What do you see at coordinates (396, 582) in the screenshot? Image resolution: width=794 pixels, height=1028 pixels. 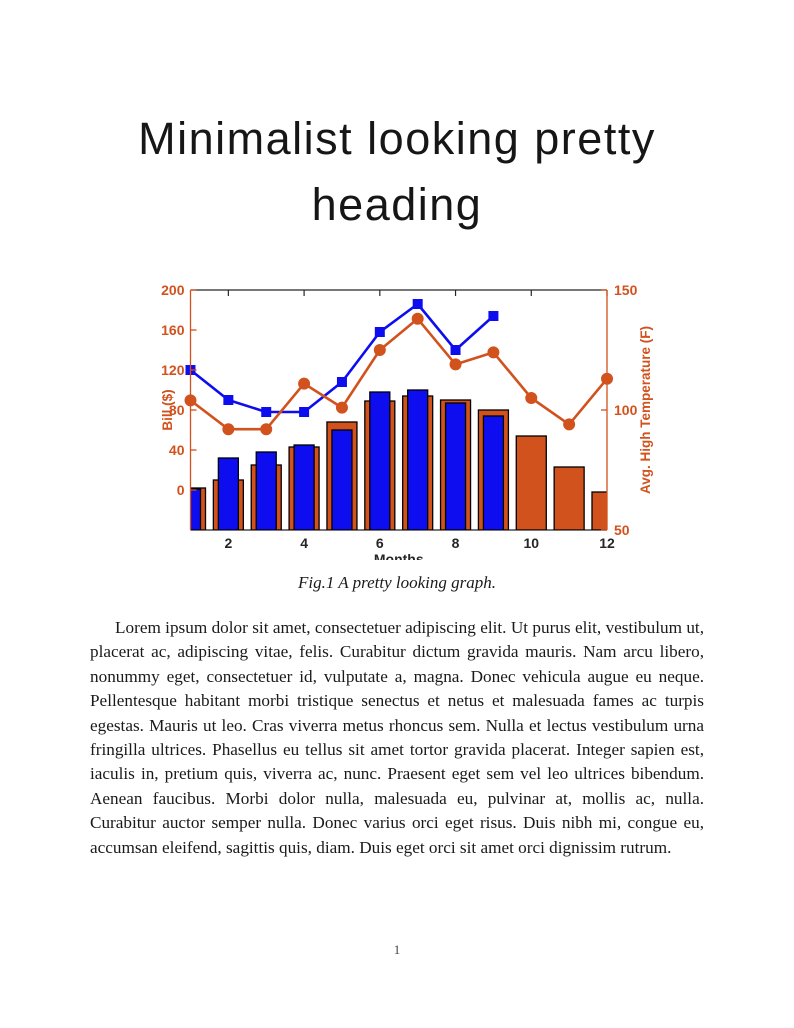 I see `figure-caption: Fig.1 A pretty looking graph.` at bounding box center [396, 582].